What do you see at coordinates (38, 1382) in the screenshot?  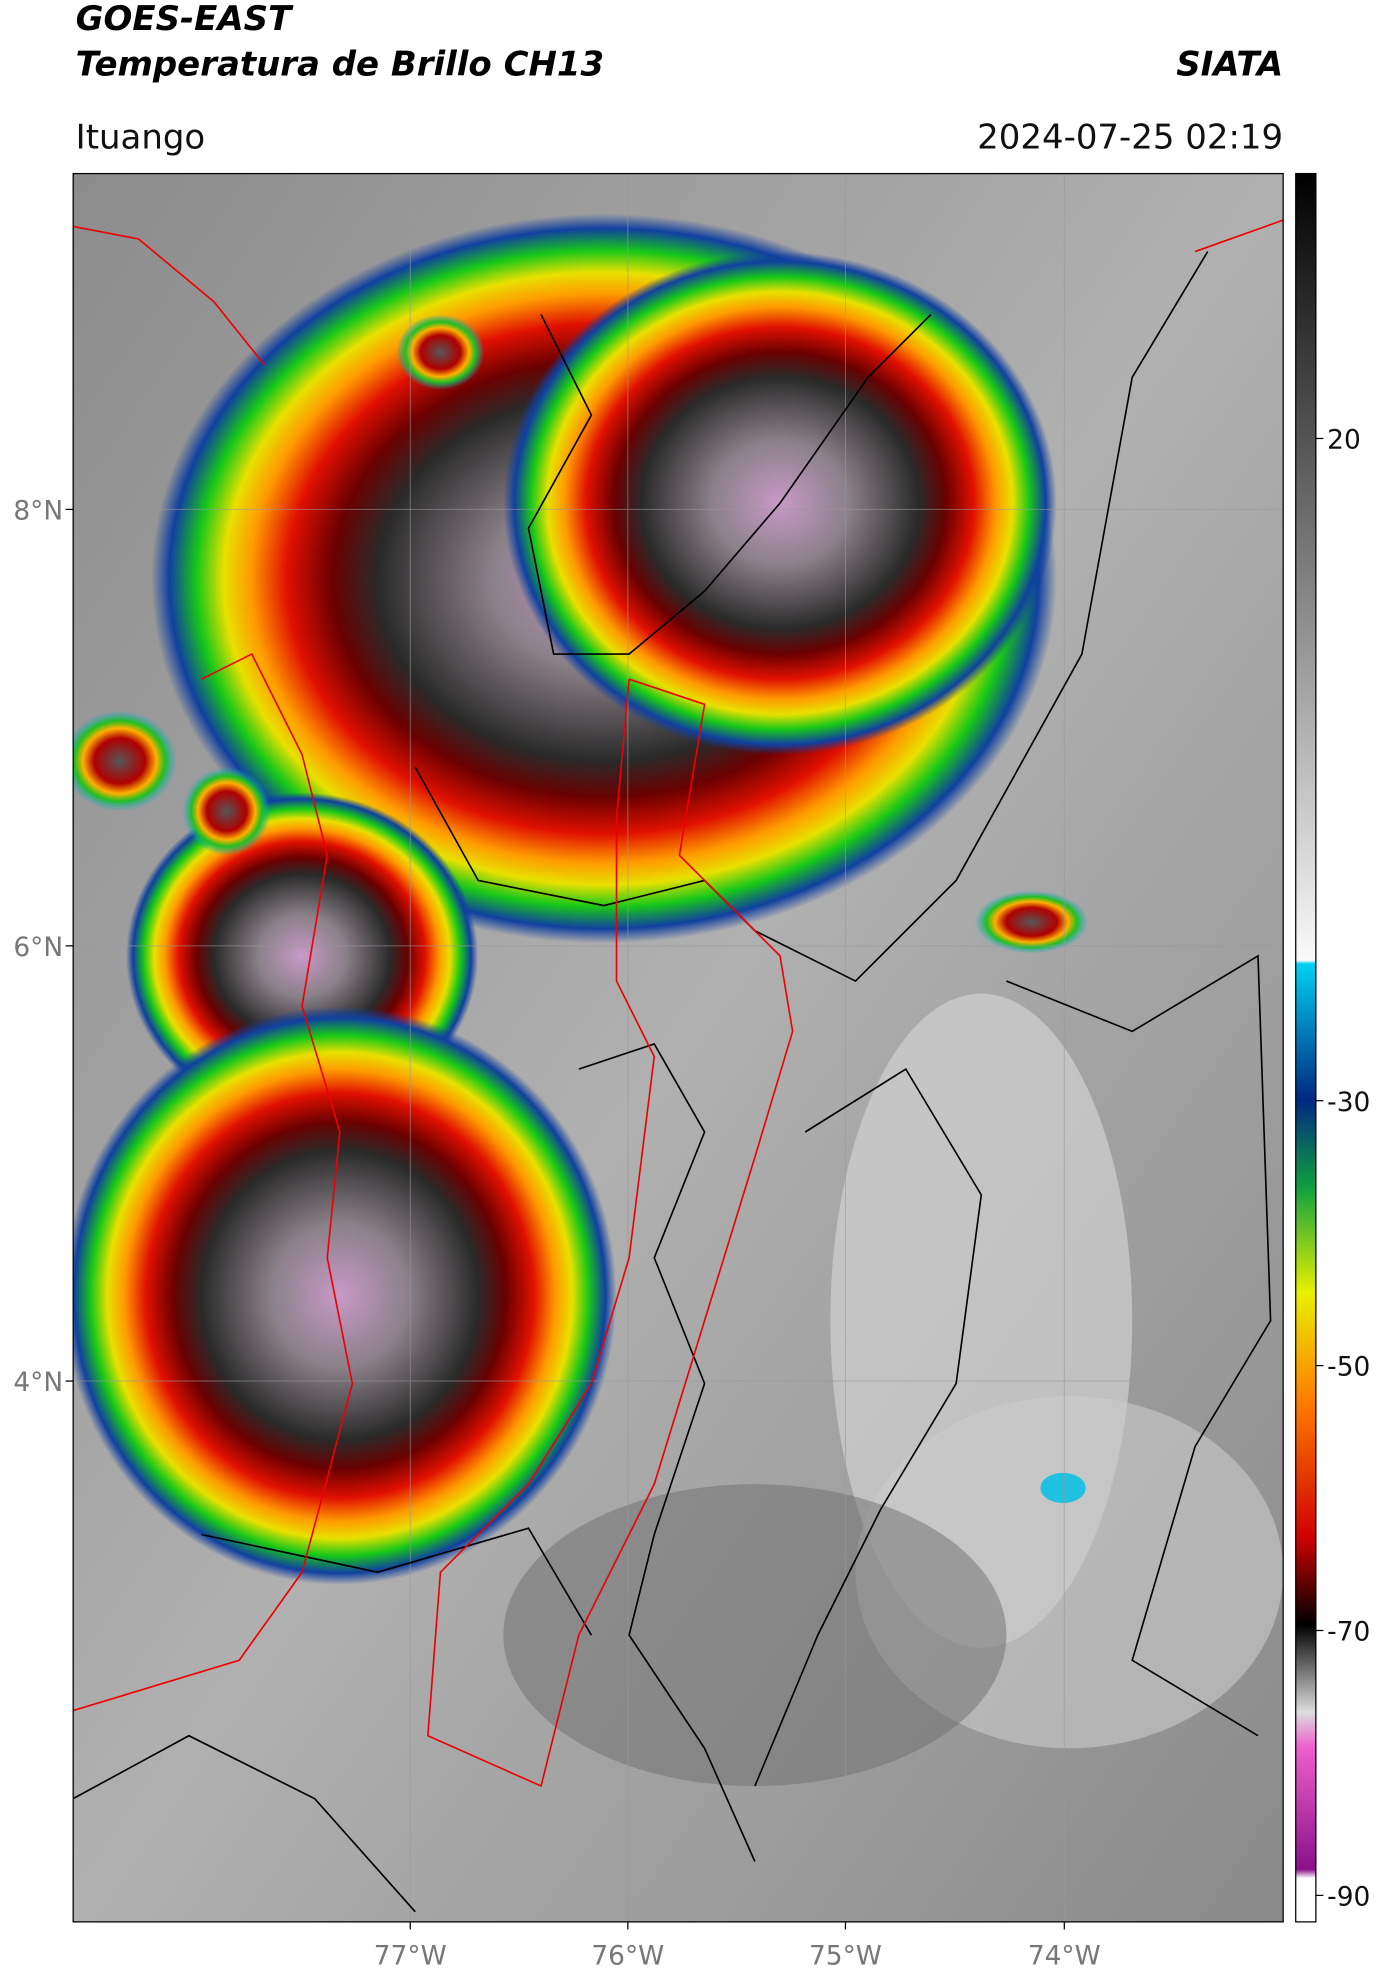 I see `lat-label: 4°N` at bounding box center [38, 1382].